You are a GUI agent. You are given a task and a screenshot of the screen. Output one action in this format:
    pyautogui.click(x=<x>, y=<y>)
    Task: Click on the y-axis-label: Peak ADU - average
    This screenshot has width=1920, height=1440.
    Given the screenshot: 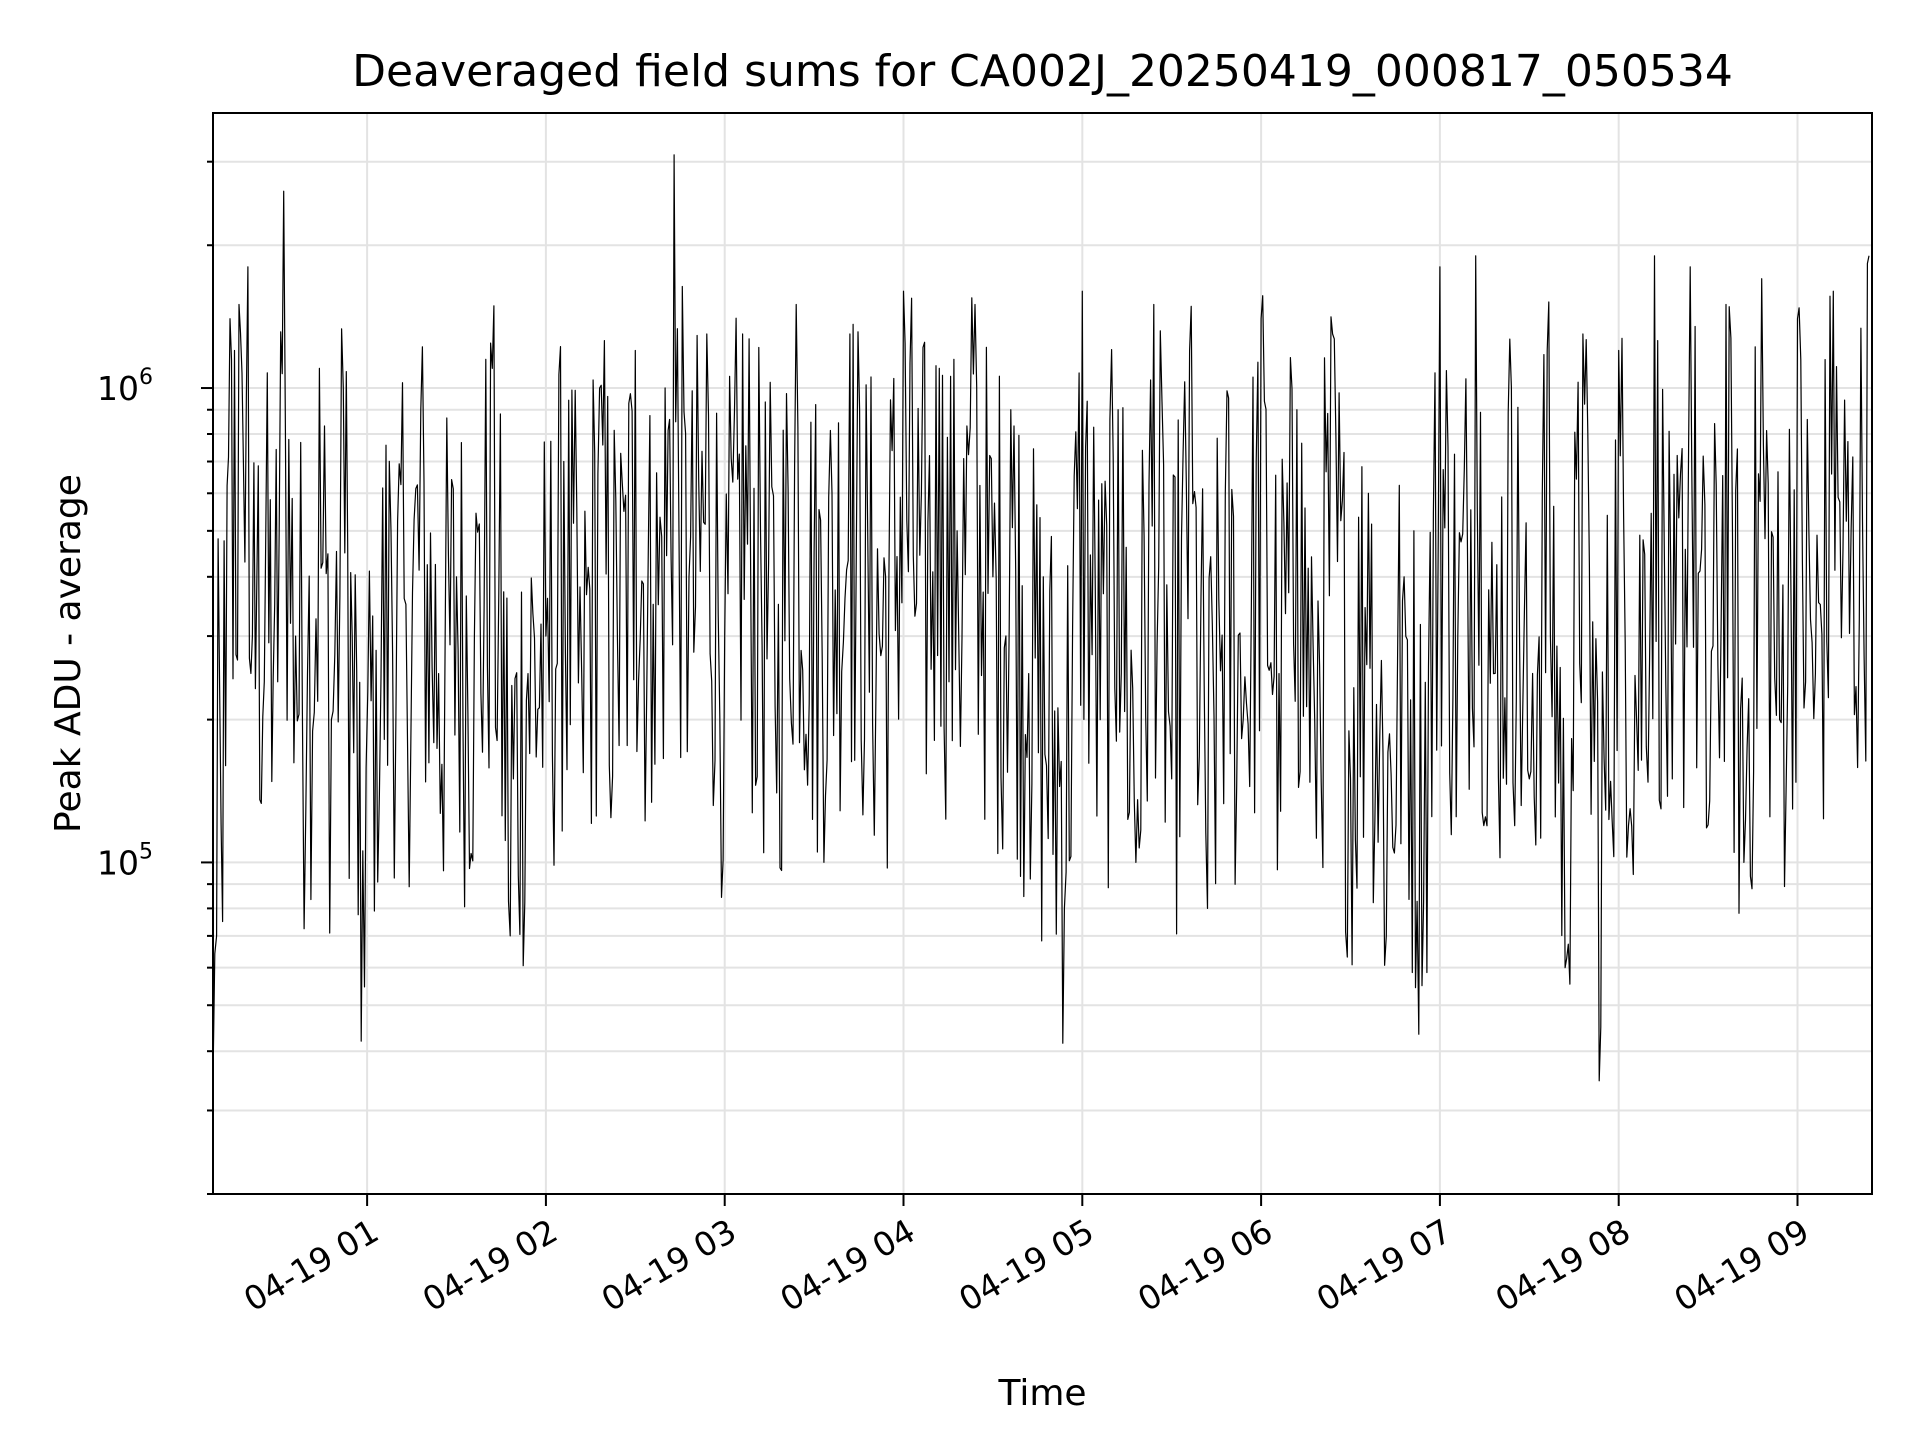 What is the action you would take?
    pyautogui.click(x=68, y=653)
    